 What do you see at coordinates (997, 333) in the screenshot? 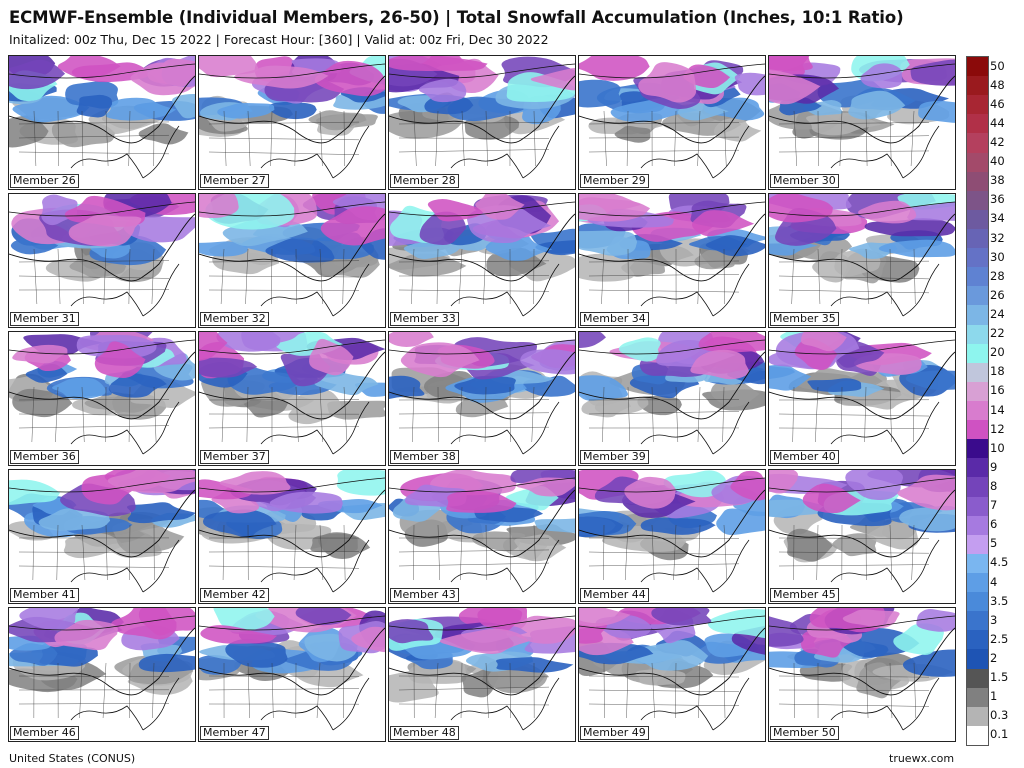
I see `colorbar-tick-label: 22` at bounding box center [997, 333].